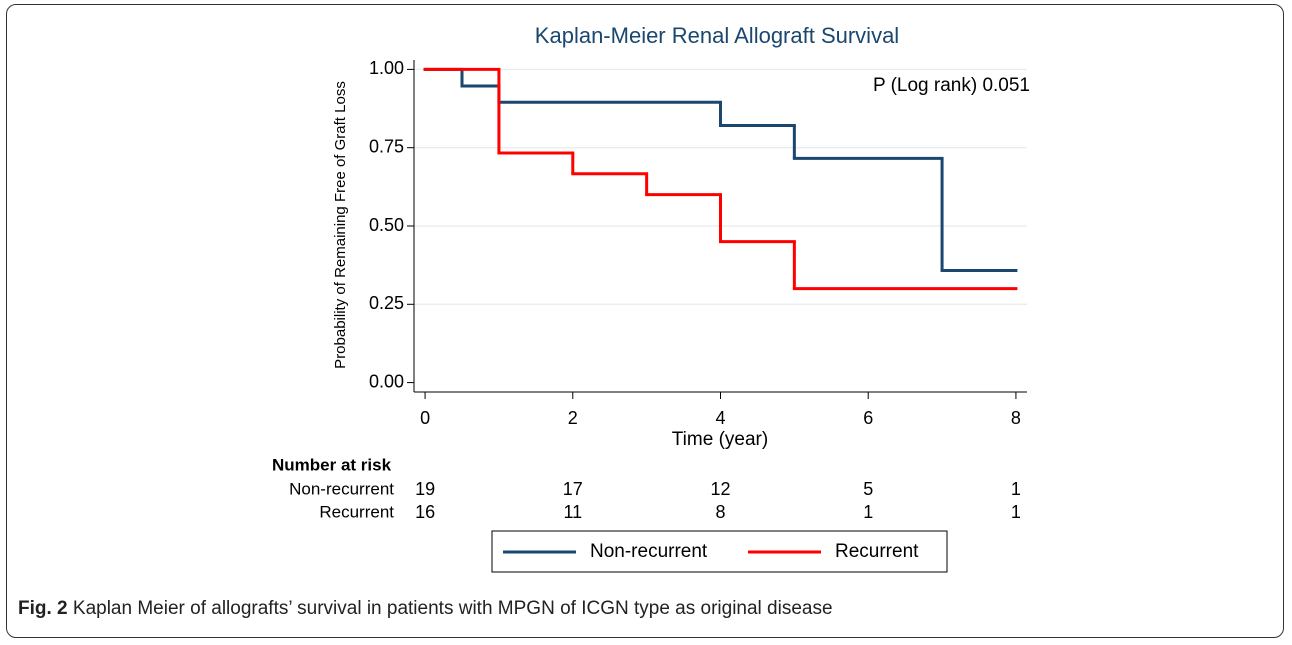 This screenshot has width=1292, height=645. What do you see at coordinates (43, 608) in the screenshot?
I see `caption-label: Fig. 2` at bounding box center [43, 608].